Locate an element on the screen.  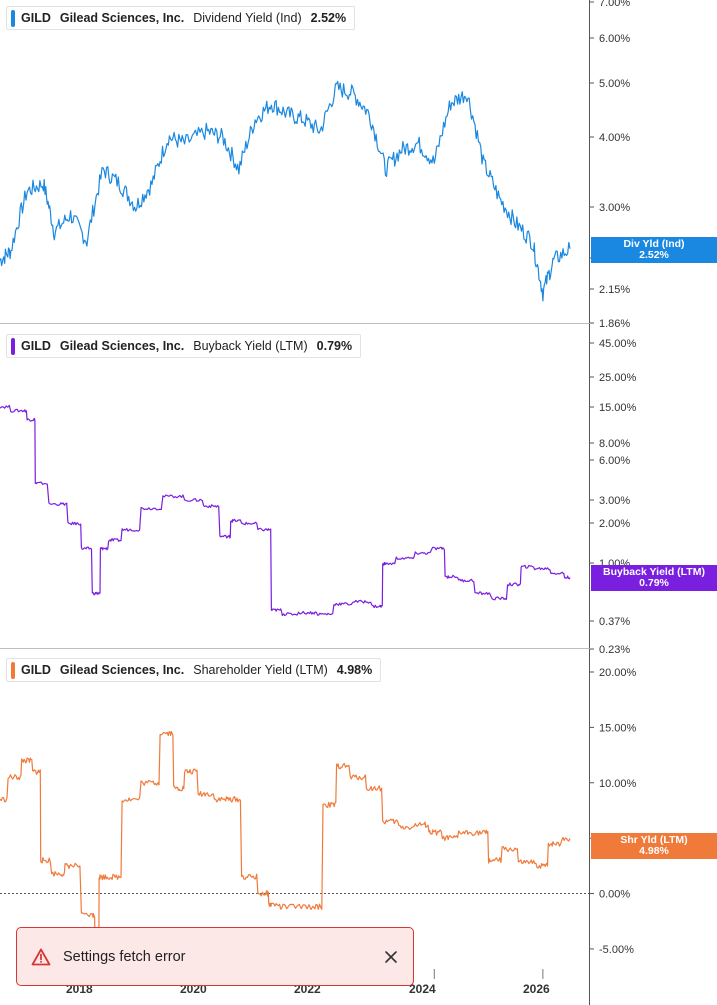
flag-value: 4.98% is located at coordinates (654, 851).